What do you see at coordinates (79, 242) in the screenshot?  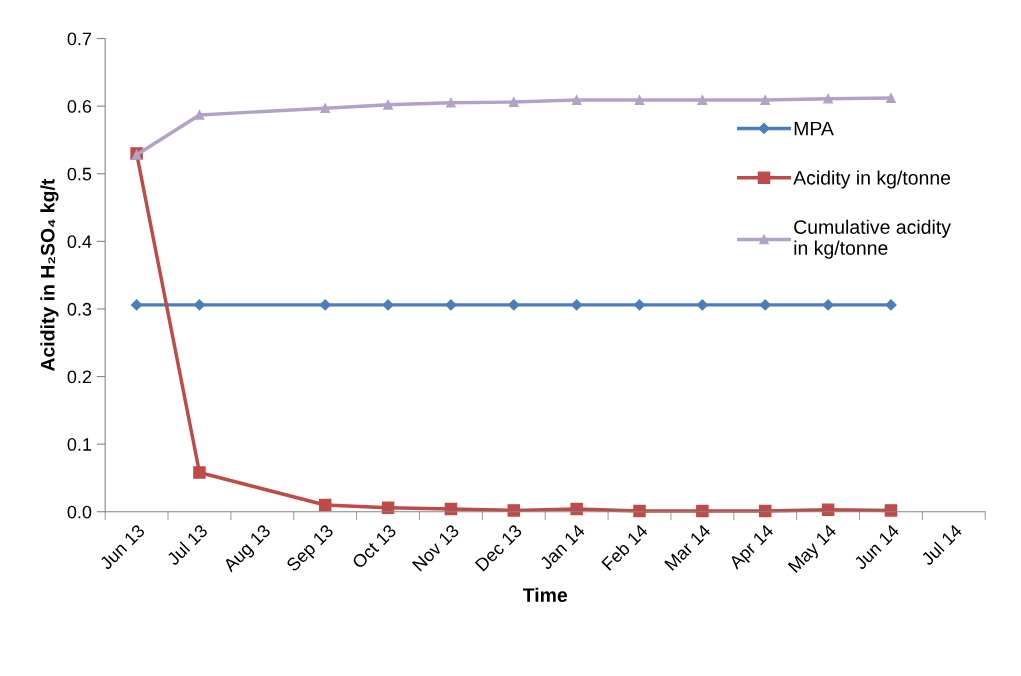 I see `y-tick-label: 0.4` at bounding box center [79, 242].